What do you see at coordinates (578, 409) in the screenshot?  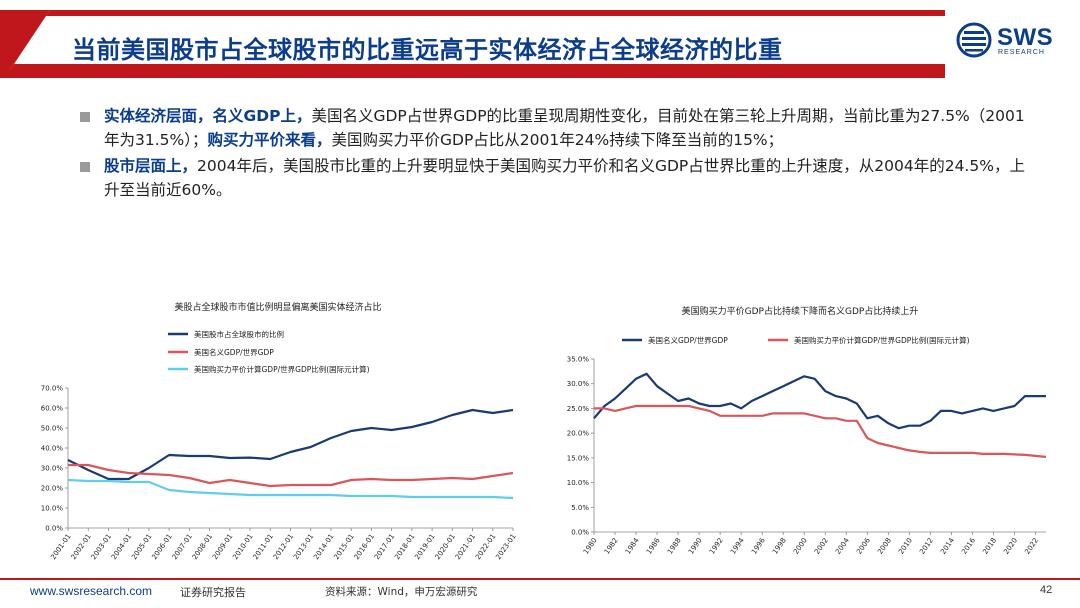 I see `y-tick-label: 25.0%` at bounding box center [578, 409].